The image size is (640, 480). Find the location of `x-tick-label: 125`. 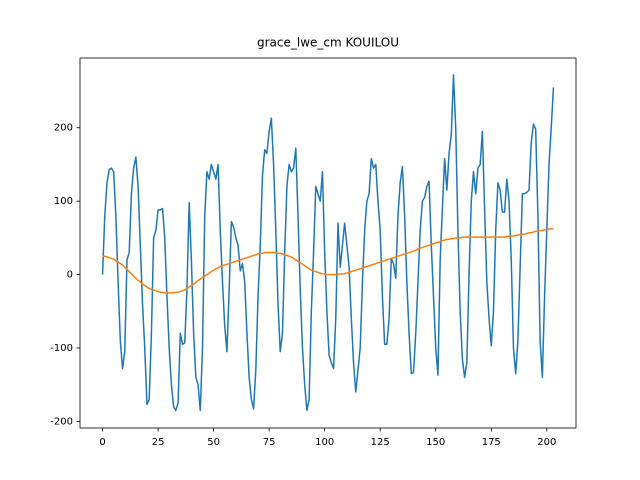

x-tick-label: 125 is located at coordinates (380, 442).